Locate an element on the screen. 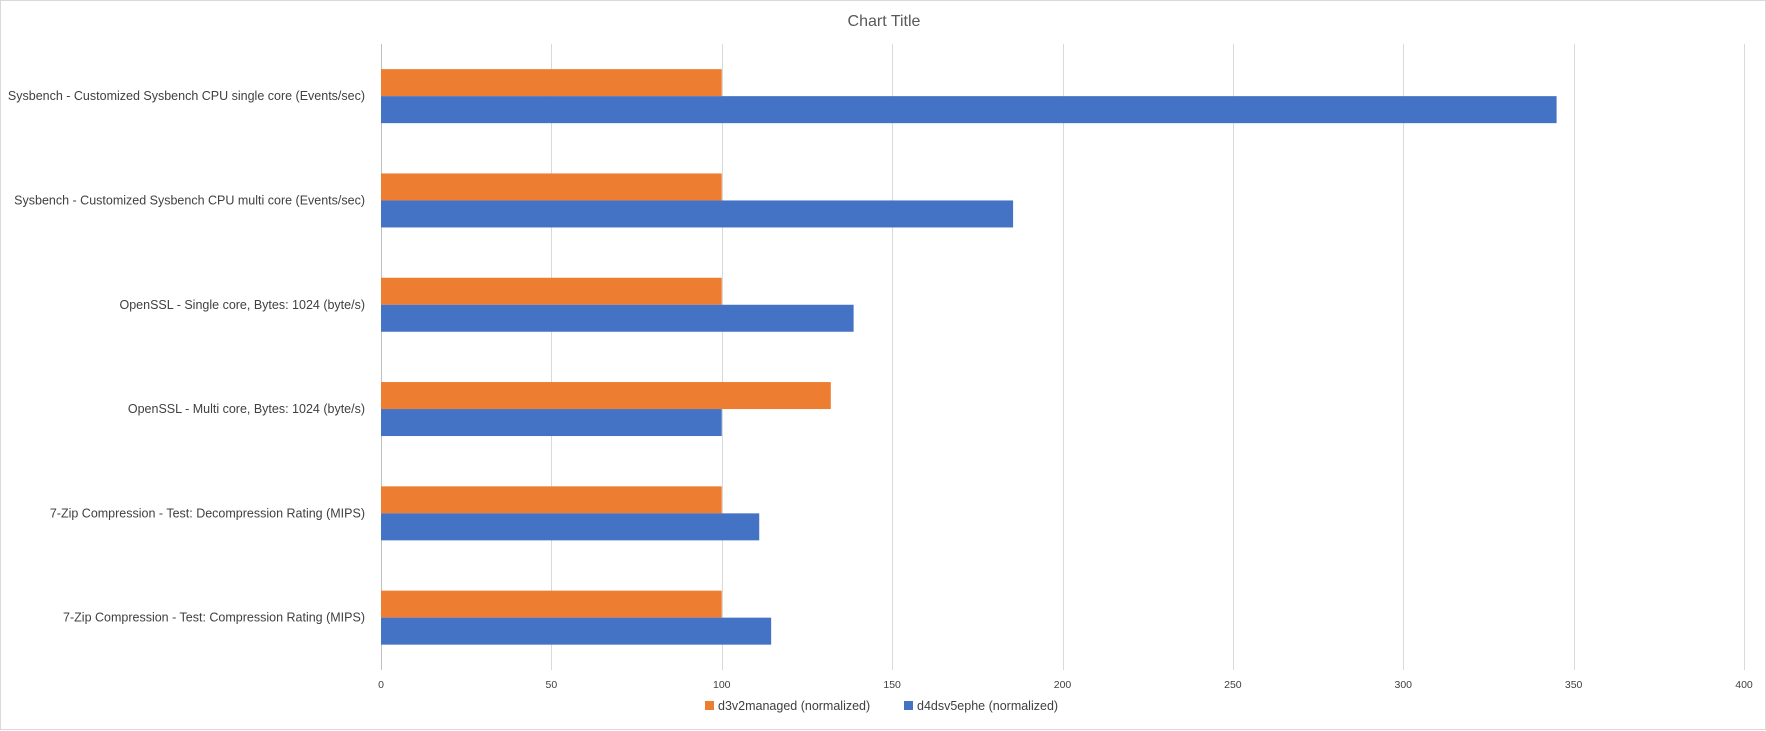 The image size is (1766, 731). legend-label: d4dsv5ephe (normalized) is located at coordinates (987, 706).